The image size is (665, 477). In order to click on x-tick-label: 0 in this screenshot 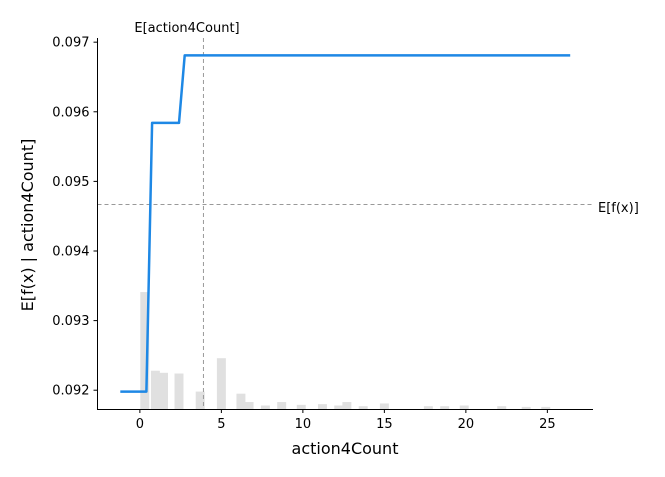, I will do `click(140, 424)`.